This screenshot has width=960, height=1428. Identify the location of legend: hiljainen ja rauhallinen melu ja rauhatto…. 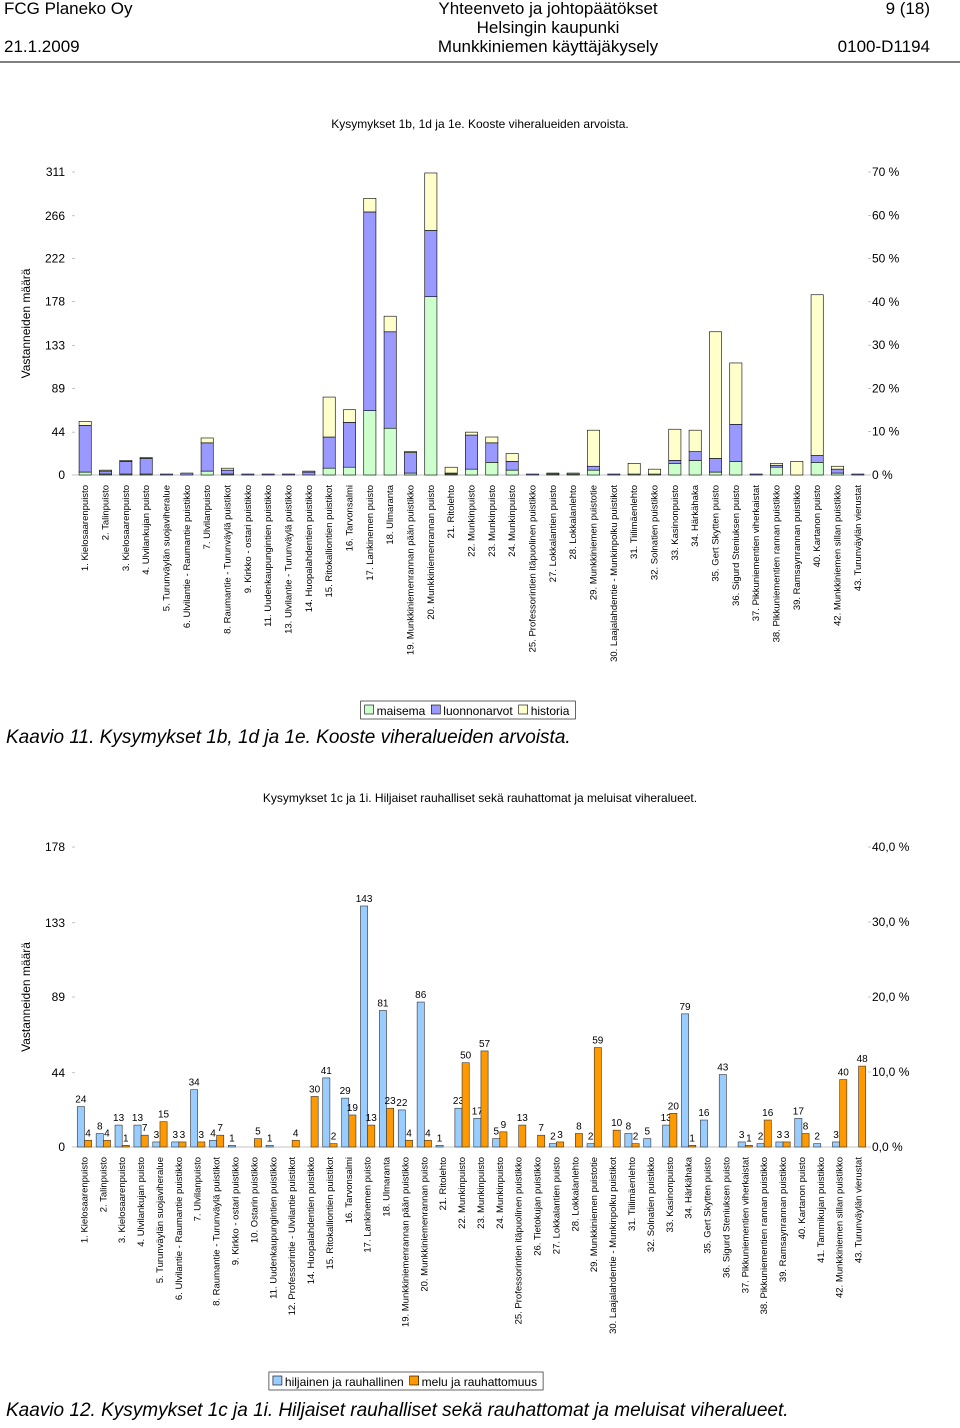
(406, 1381).